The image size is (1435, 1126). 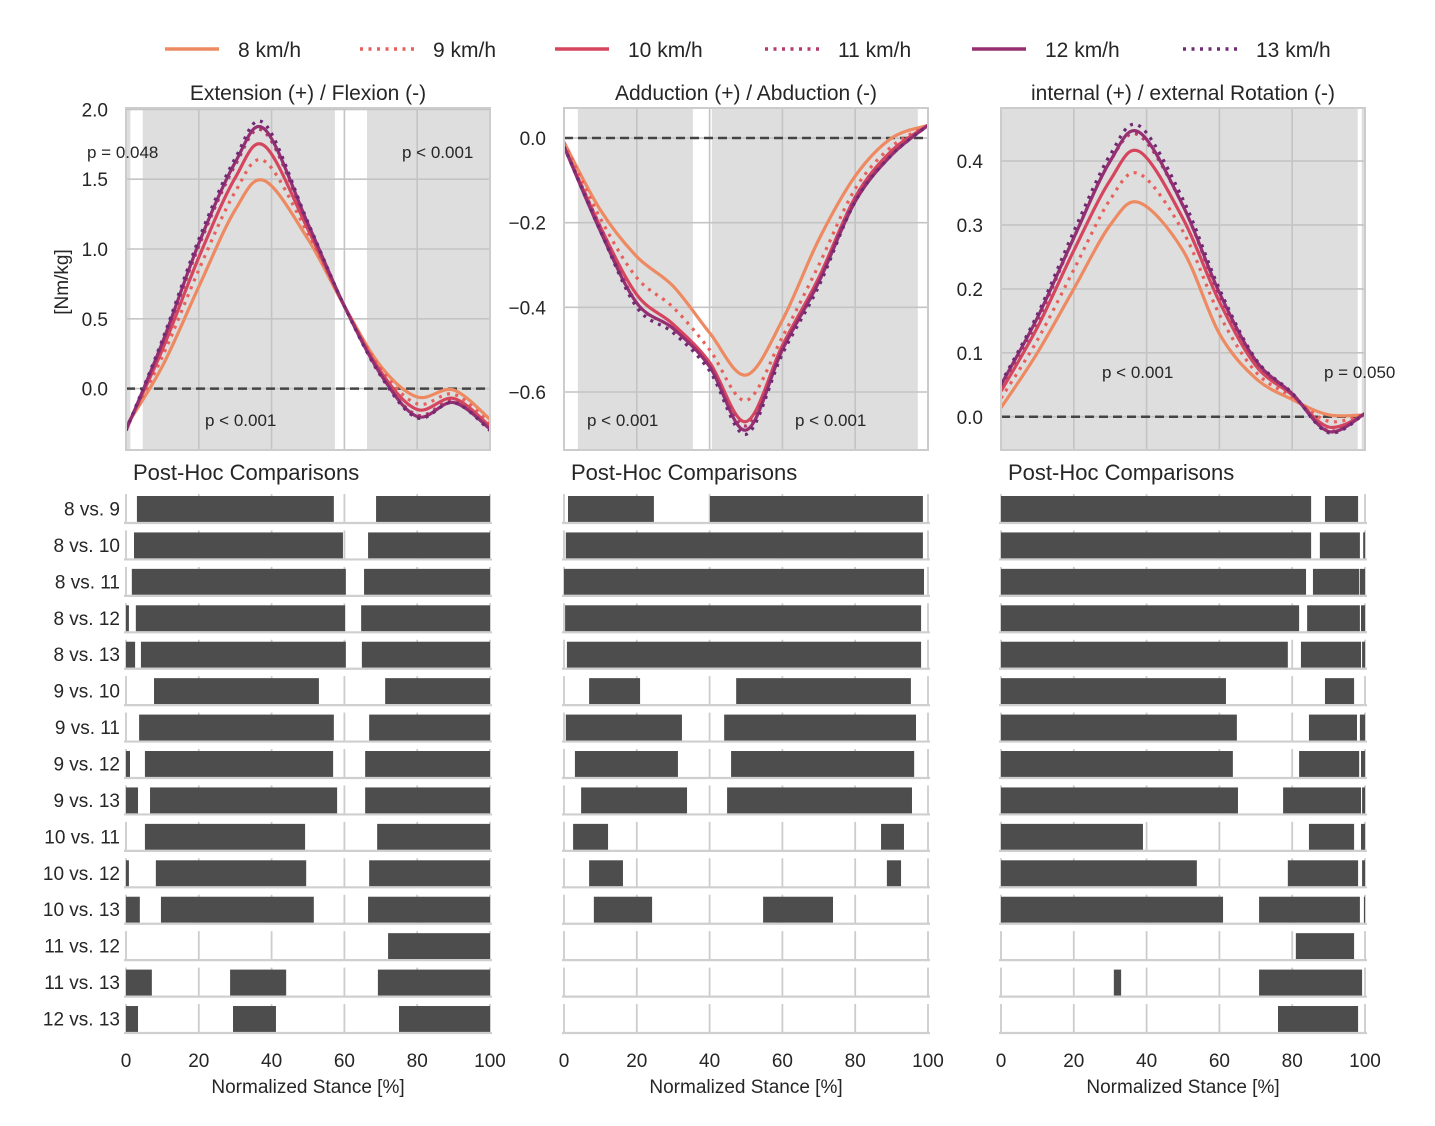 I want to click on comparison-label: 10 vs. 13, so click(x=81, y=910).